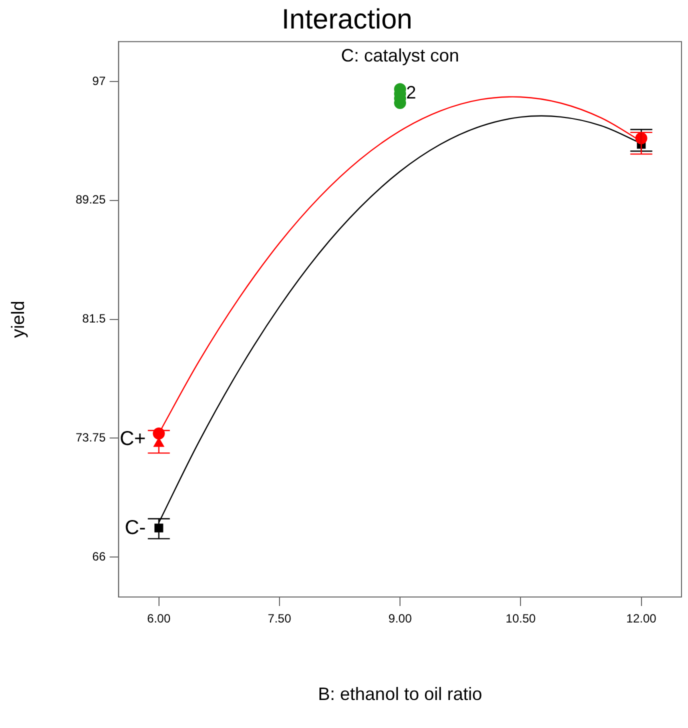  Describe the element at coordinates (641, 619) in the screenshot. I see `x-tick-label: 12.00` at that location.